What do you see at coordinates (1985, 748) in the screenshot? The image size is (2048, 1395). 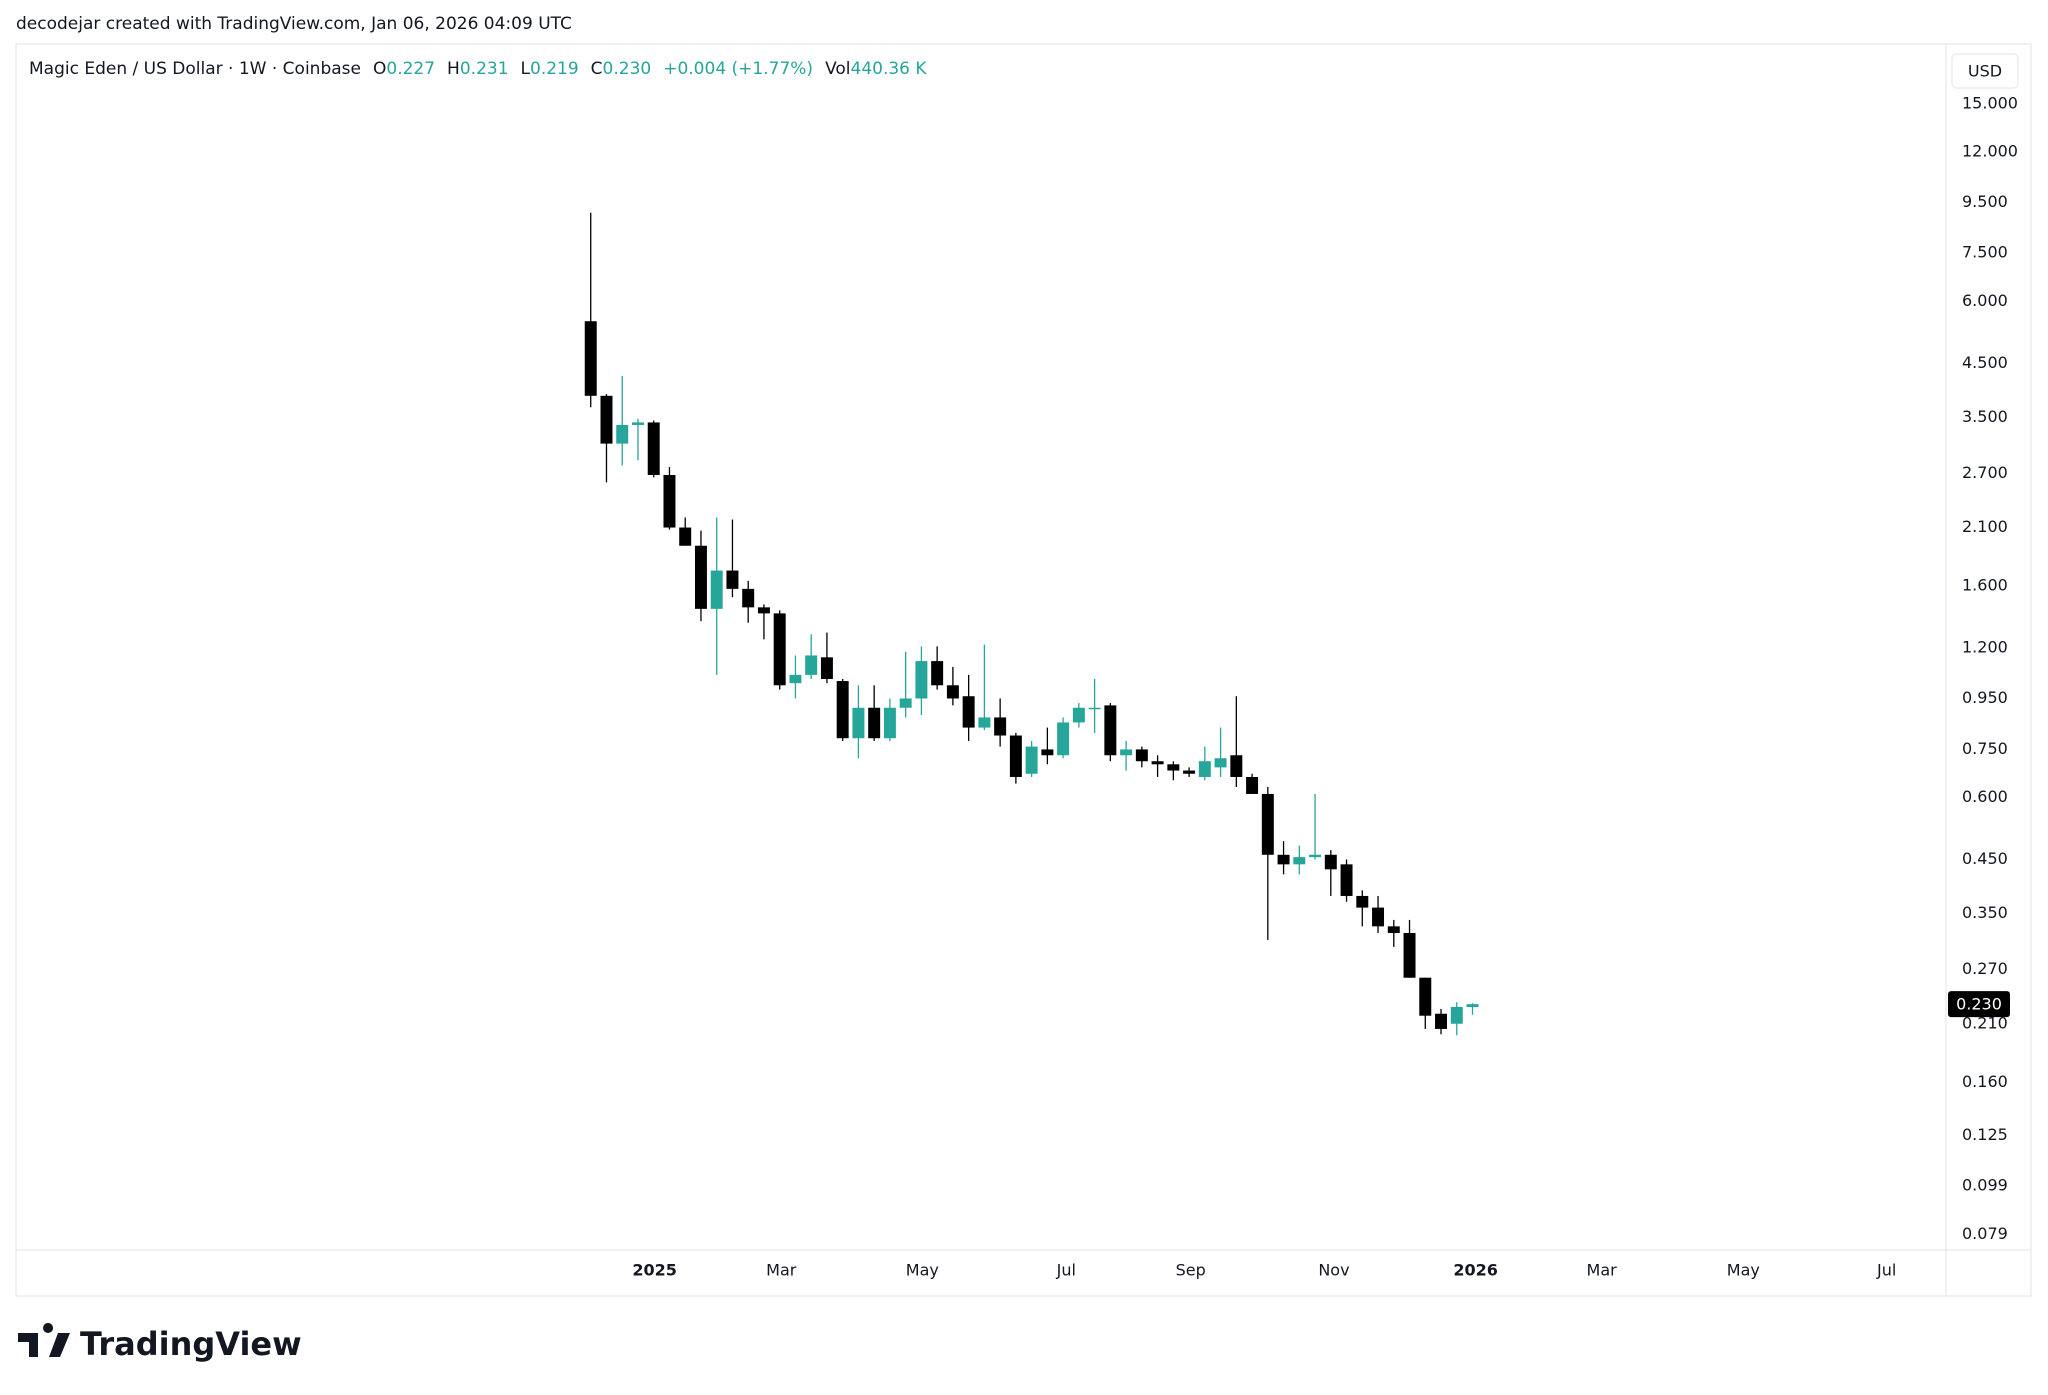 I see `y-tick-label: 0.750` at bounding box center [1985, 748].